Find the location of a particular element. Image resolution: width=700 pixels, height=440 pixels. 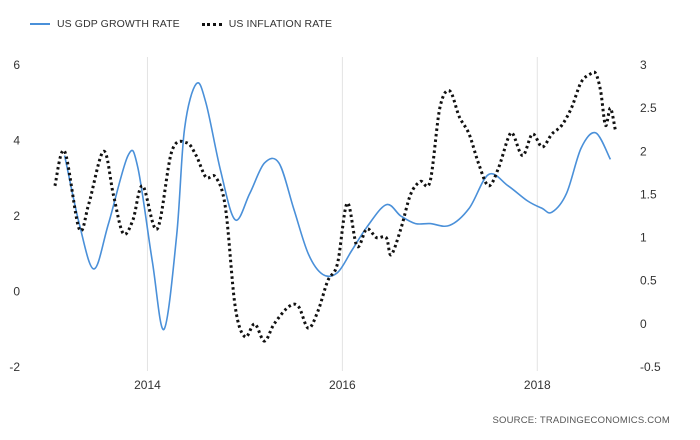

y-right-tick-label--0.5: -0.5 is located at coordinates (650, 367).